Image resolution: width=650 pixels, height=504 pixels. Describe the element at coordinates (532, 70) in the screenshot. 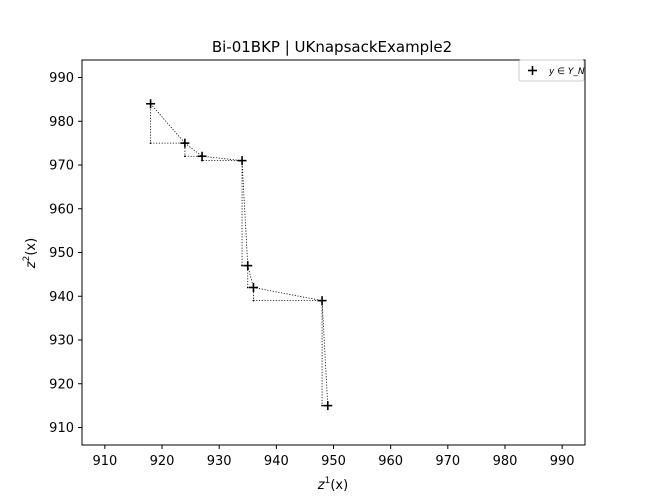

I see `legend-marker-plus-icon` at that location.